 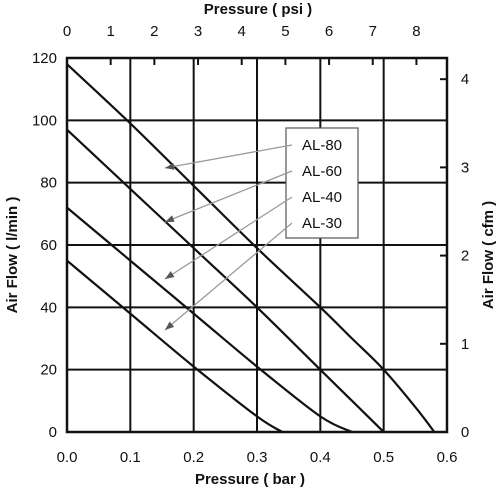 I want to click on x-tick-label: 0.1, so click(x=130, y=457).